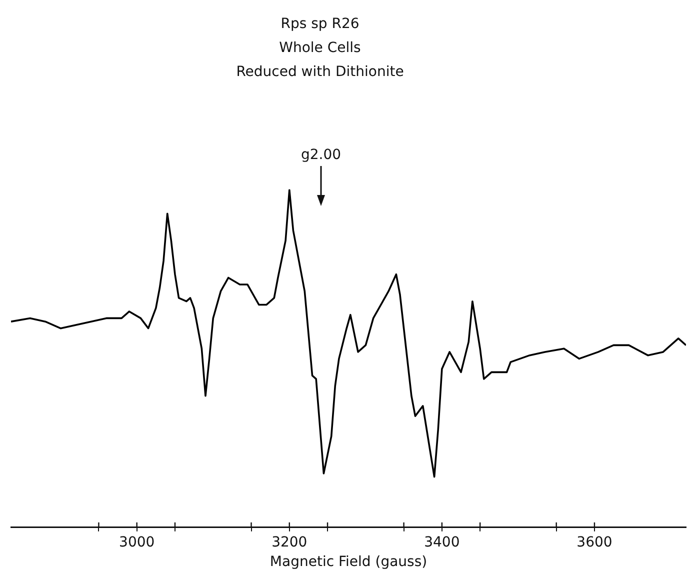 This screenshot has width=688, height=579. What do you see at coordinates (290, 542) in the screenshot?
I see `x-tick-label: 3200` at bounding box center [290, 542].